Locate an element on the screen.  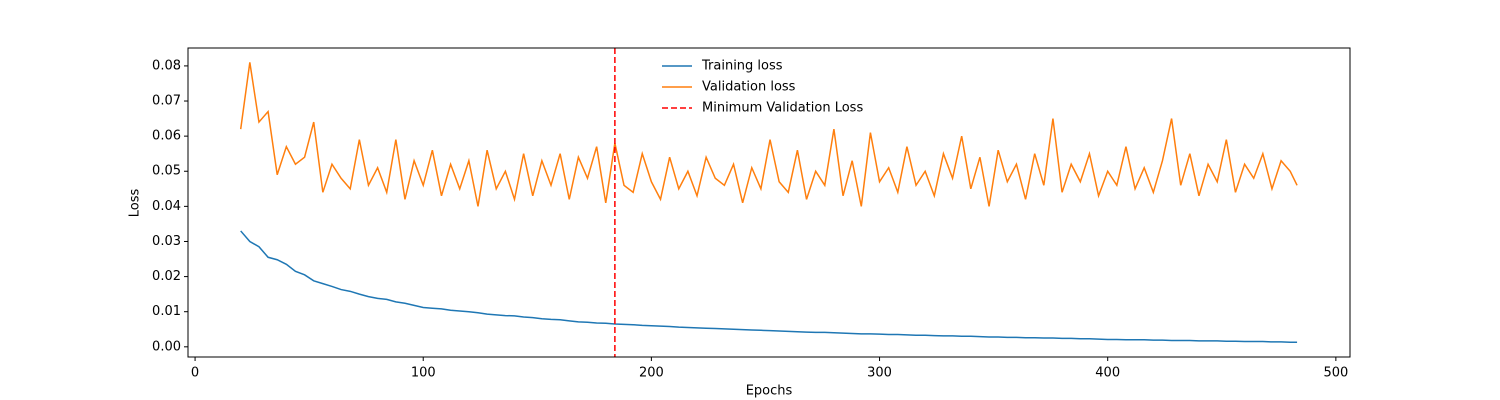
y-tick-label: 0.06 is located at coordinates (166, 136).